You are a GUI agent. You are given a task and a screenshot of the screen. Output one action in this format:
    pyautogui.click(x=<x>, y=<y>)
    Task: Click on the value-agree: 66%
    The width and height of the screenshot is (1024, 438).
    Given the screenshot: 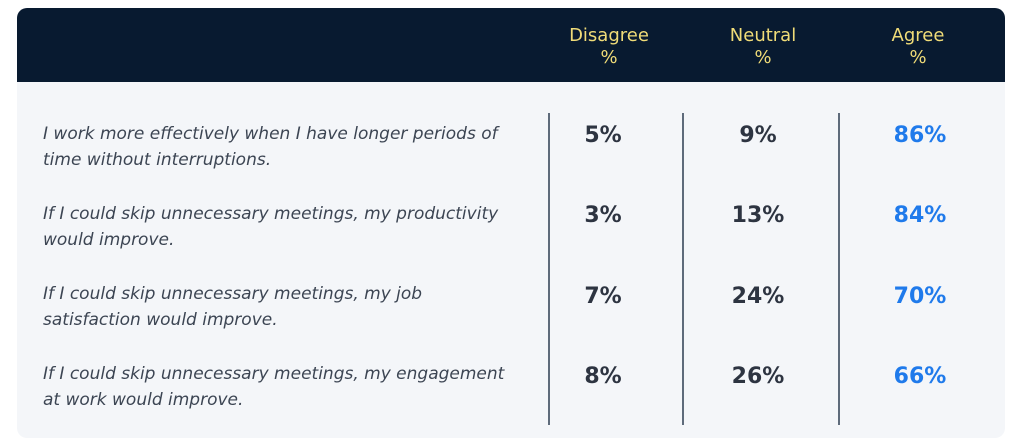 What is the action you would take?
    pyautogui.click(x=920, y=376)
    